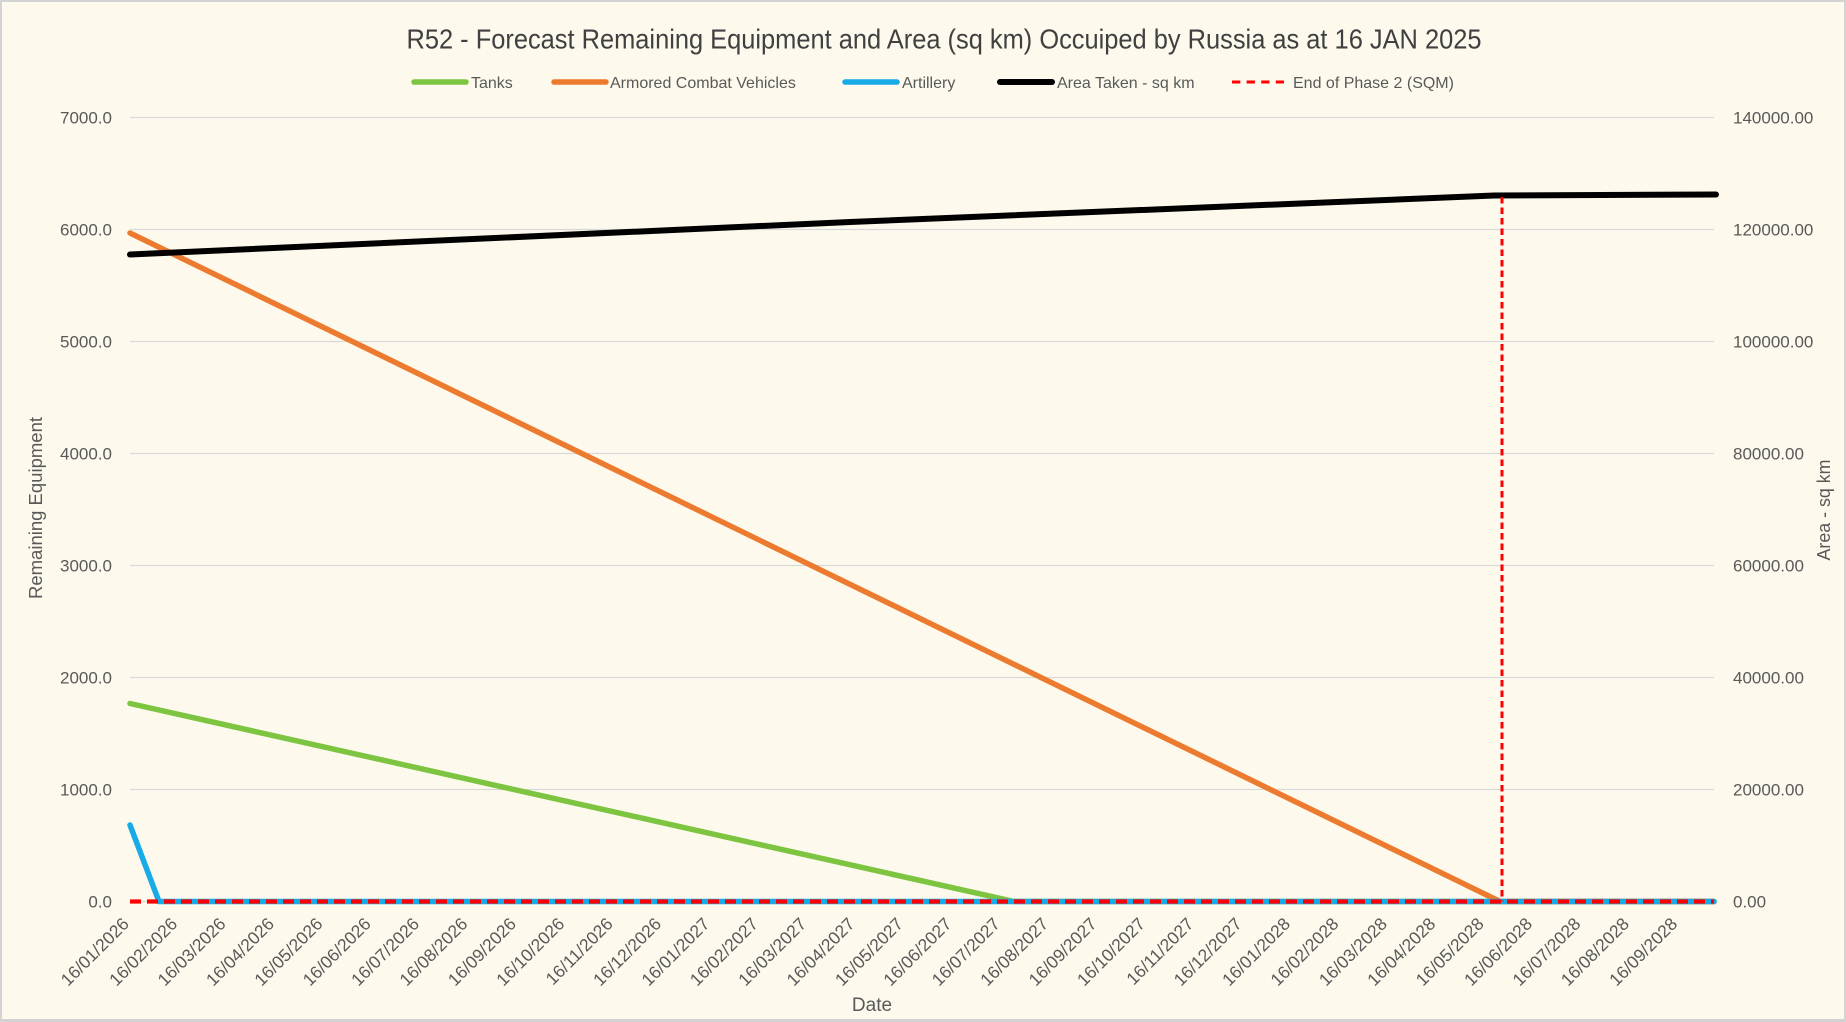 The image size is (1846, 1022). I want to click on svg-text: 0.00, so click(1749, 902).